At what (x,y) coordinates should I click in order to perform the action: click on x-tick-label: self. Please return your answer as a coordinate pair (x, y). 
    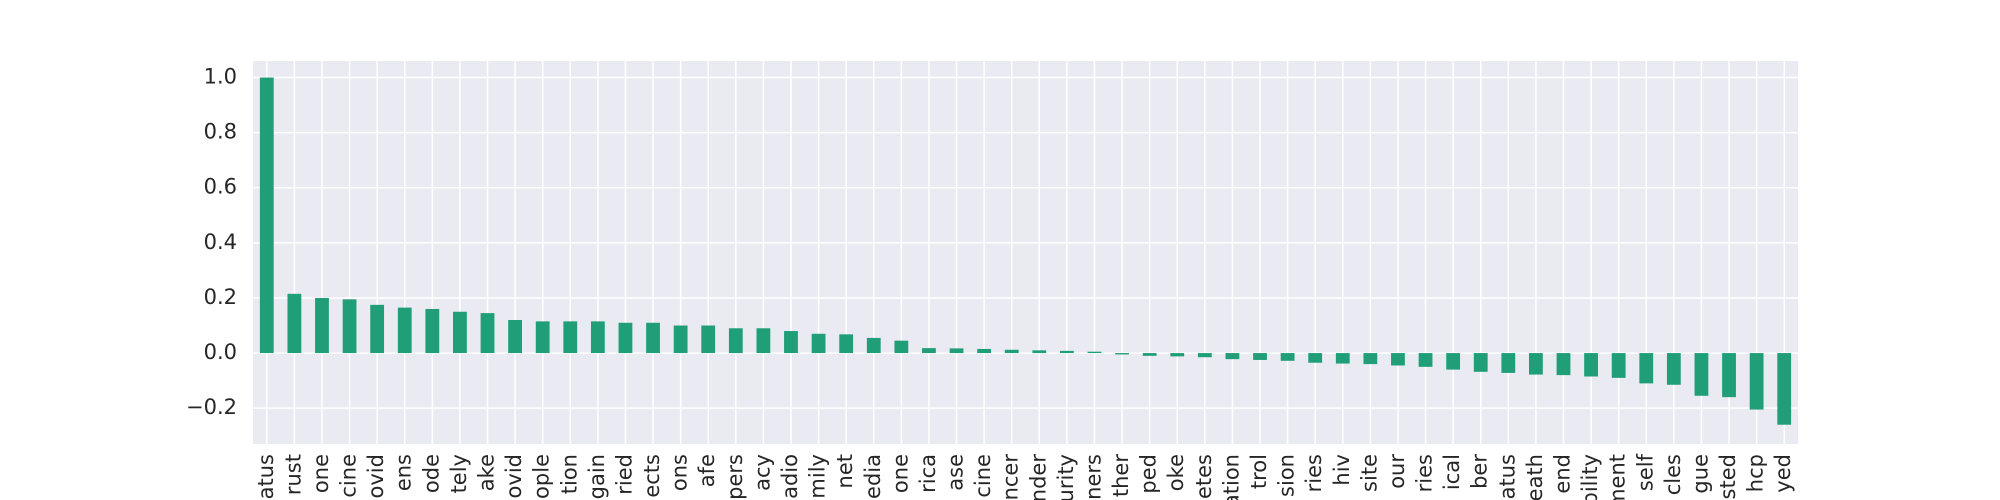
    Looking at the image, I should click on (1645, 472).